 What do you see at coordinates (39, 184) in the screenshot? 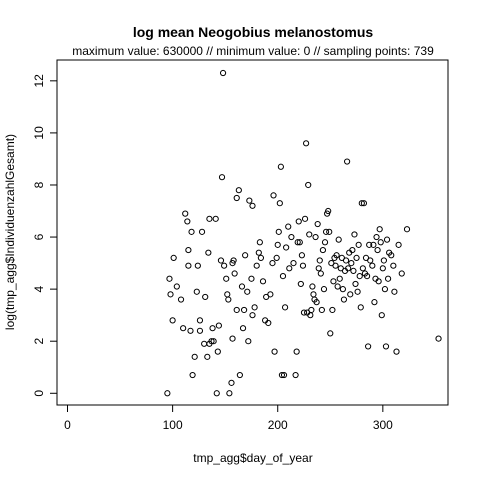
I see `y-tick-label: 8` at bounding box center [39, 184].